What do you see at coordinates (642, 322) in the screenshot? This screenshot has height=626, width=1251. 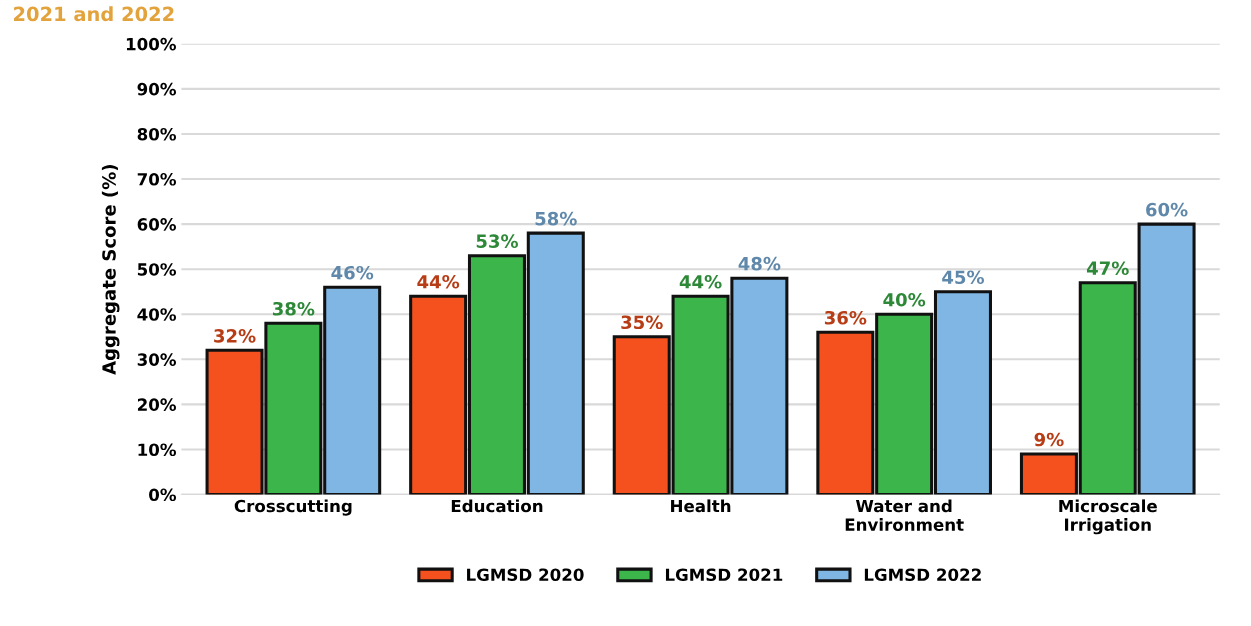 I see `data-label: 35%` at bounding box center [642, 322].